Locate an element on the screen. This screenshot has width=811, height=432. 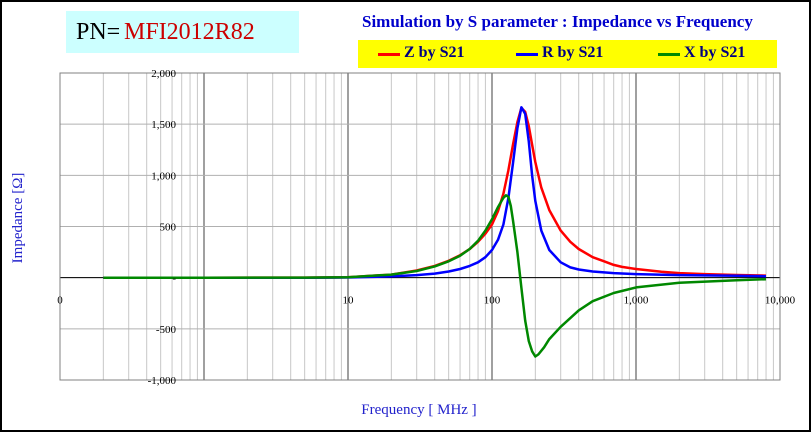
y-axis-title: Impedance [Ω] is located at coordinates (18, 218).